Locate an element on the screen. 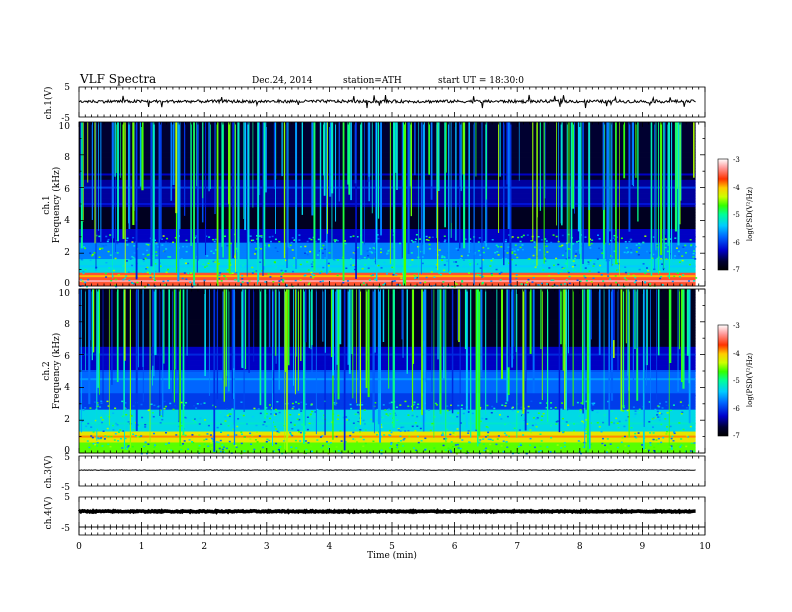 The width and height of the screenshot is (792, 612). spectrogram-line is located at coordinates (387, 281).